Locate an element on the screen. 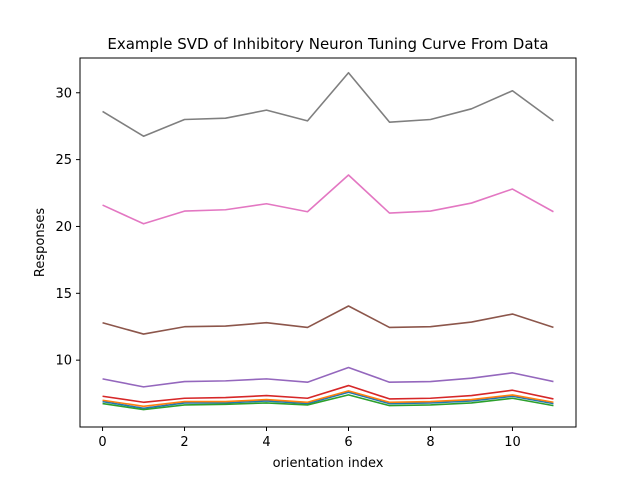 The height and width of the screenshot is (480, 640). x-axis-label: orientation index is located at coordinates (328, 463).